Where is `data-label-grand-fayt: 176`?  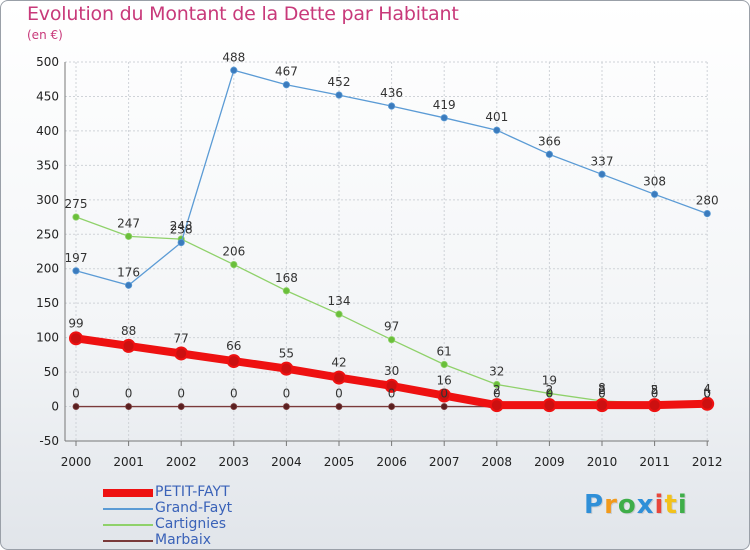 data-label-grand-fayt: 176 is located at coordinates (128, 272).